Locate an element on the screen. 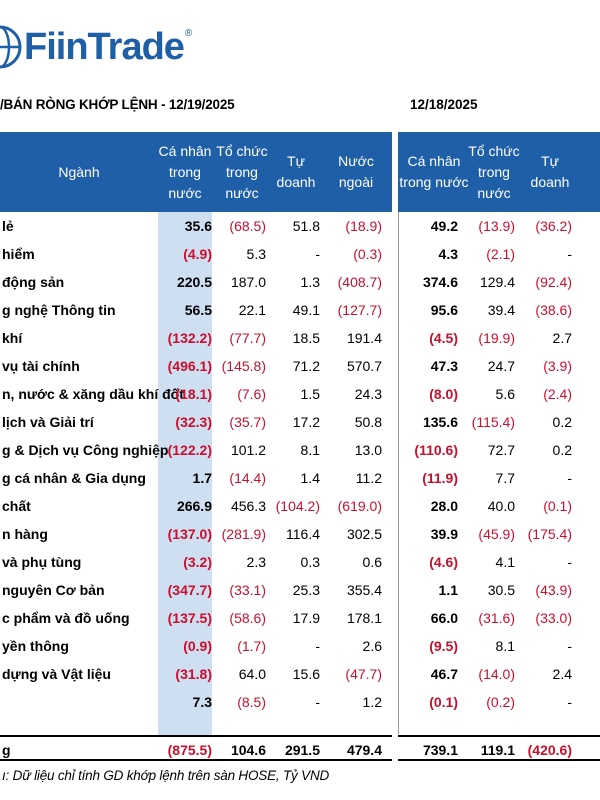 The image size is (600, 800). total-rule-top-left is located at coordinates (196, 736).